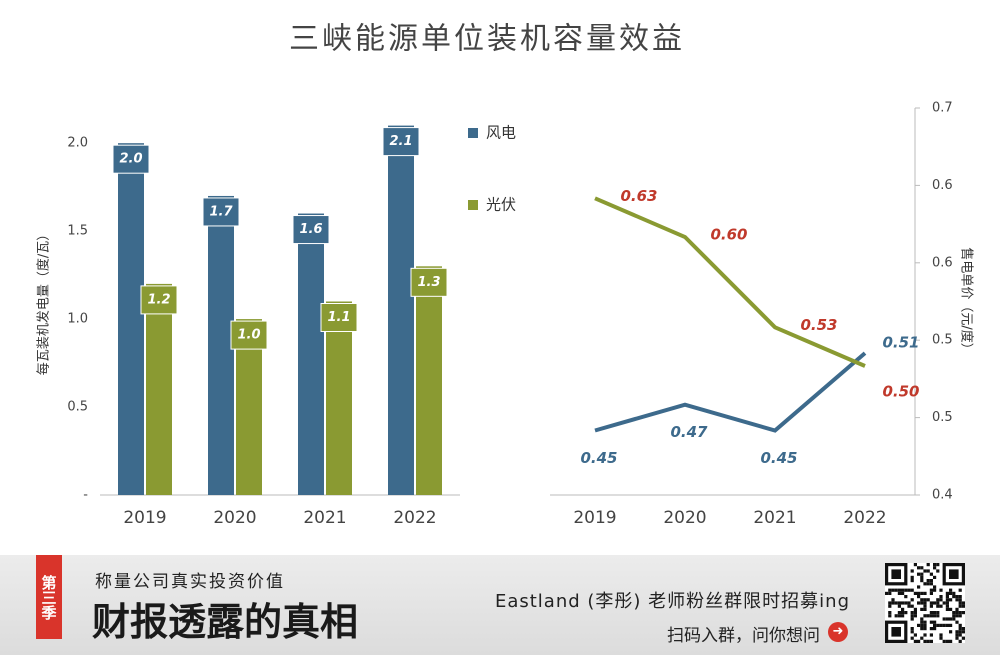  I want to click on x-tick-label: 2022, so click(414, 518).